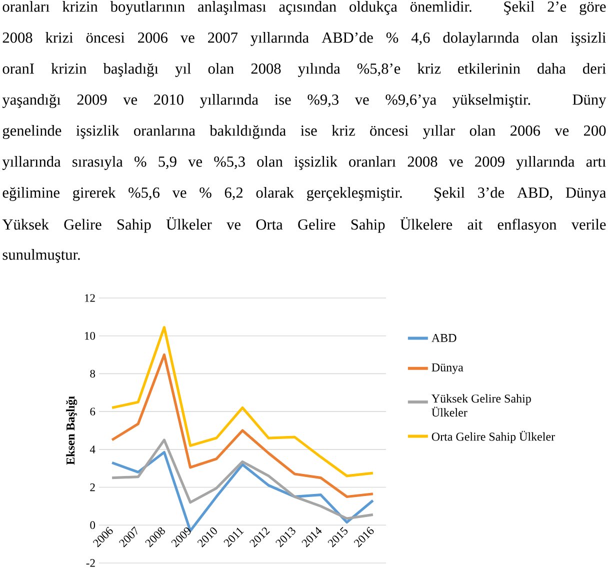 The image size is (608, 578). What do you see at coordinates (92, 487) in the screenshot?
I see `y-tick-label: 2` at bounding box center [92, 487].